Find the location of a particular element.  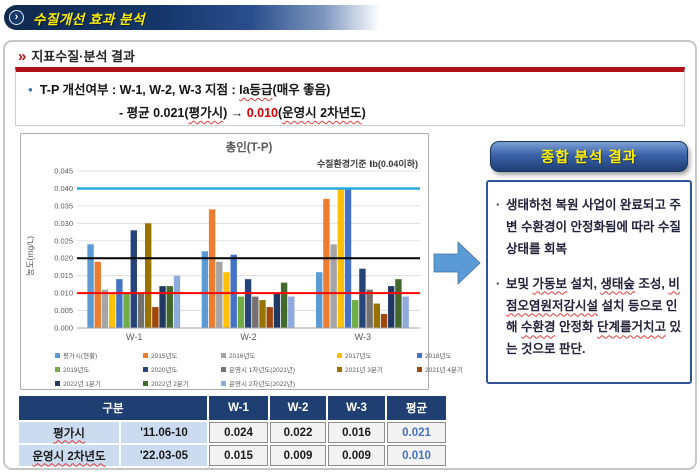

legend-item: 2020년도 is located at coordinates (180, 369).